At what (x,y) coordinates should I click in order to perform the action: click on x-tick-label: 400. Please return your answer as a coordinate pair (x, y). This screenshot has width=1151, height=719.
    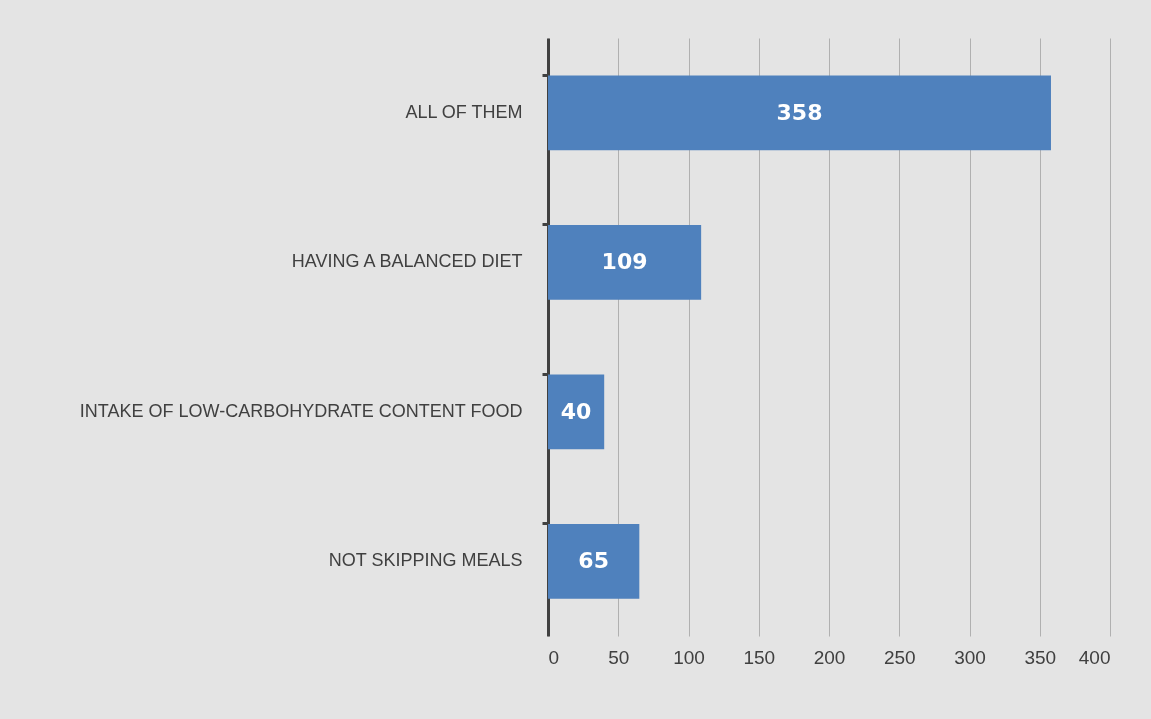
    Looking at the image, I should click on (1094, 657).